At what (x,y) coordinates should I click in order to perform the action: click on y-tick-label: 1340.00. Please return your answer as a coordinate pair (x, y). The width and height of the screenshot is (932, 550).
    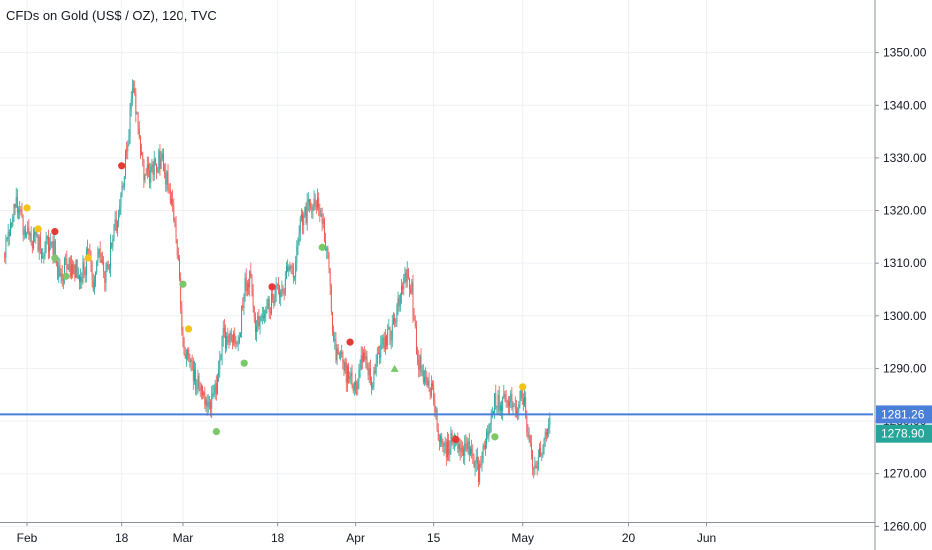
    Looking at the image, I should click on (905, 105).